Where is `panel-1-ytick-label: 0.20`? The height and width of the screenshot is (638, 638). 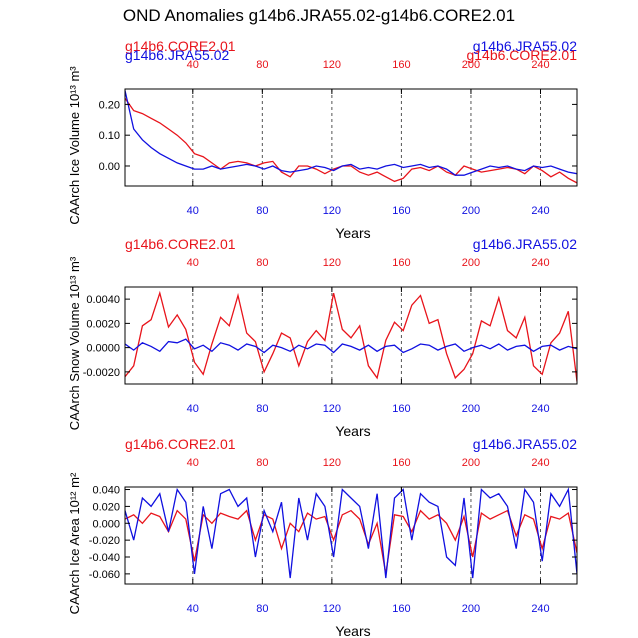 panel-1-ytick-label: 0.20 is located at coordinates (109, 105).